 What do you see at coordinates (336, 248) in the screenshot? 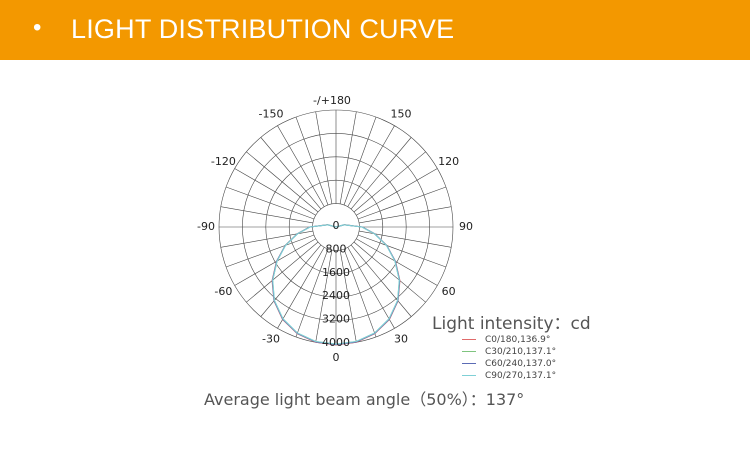
I see `radial-tick-1: 800` at bounding box center [336, 248].